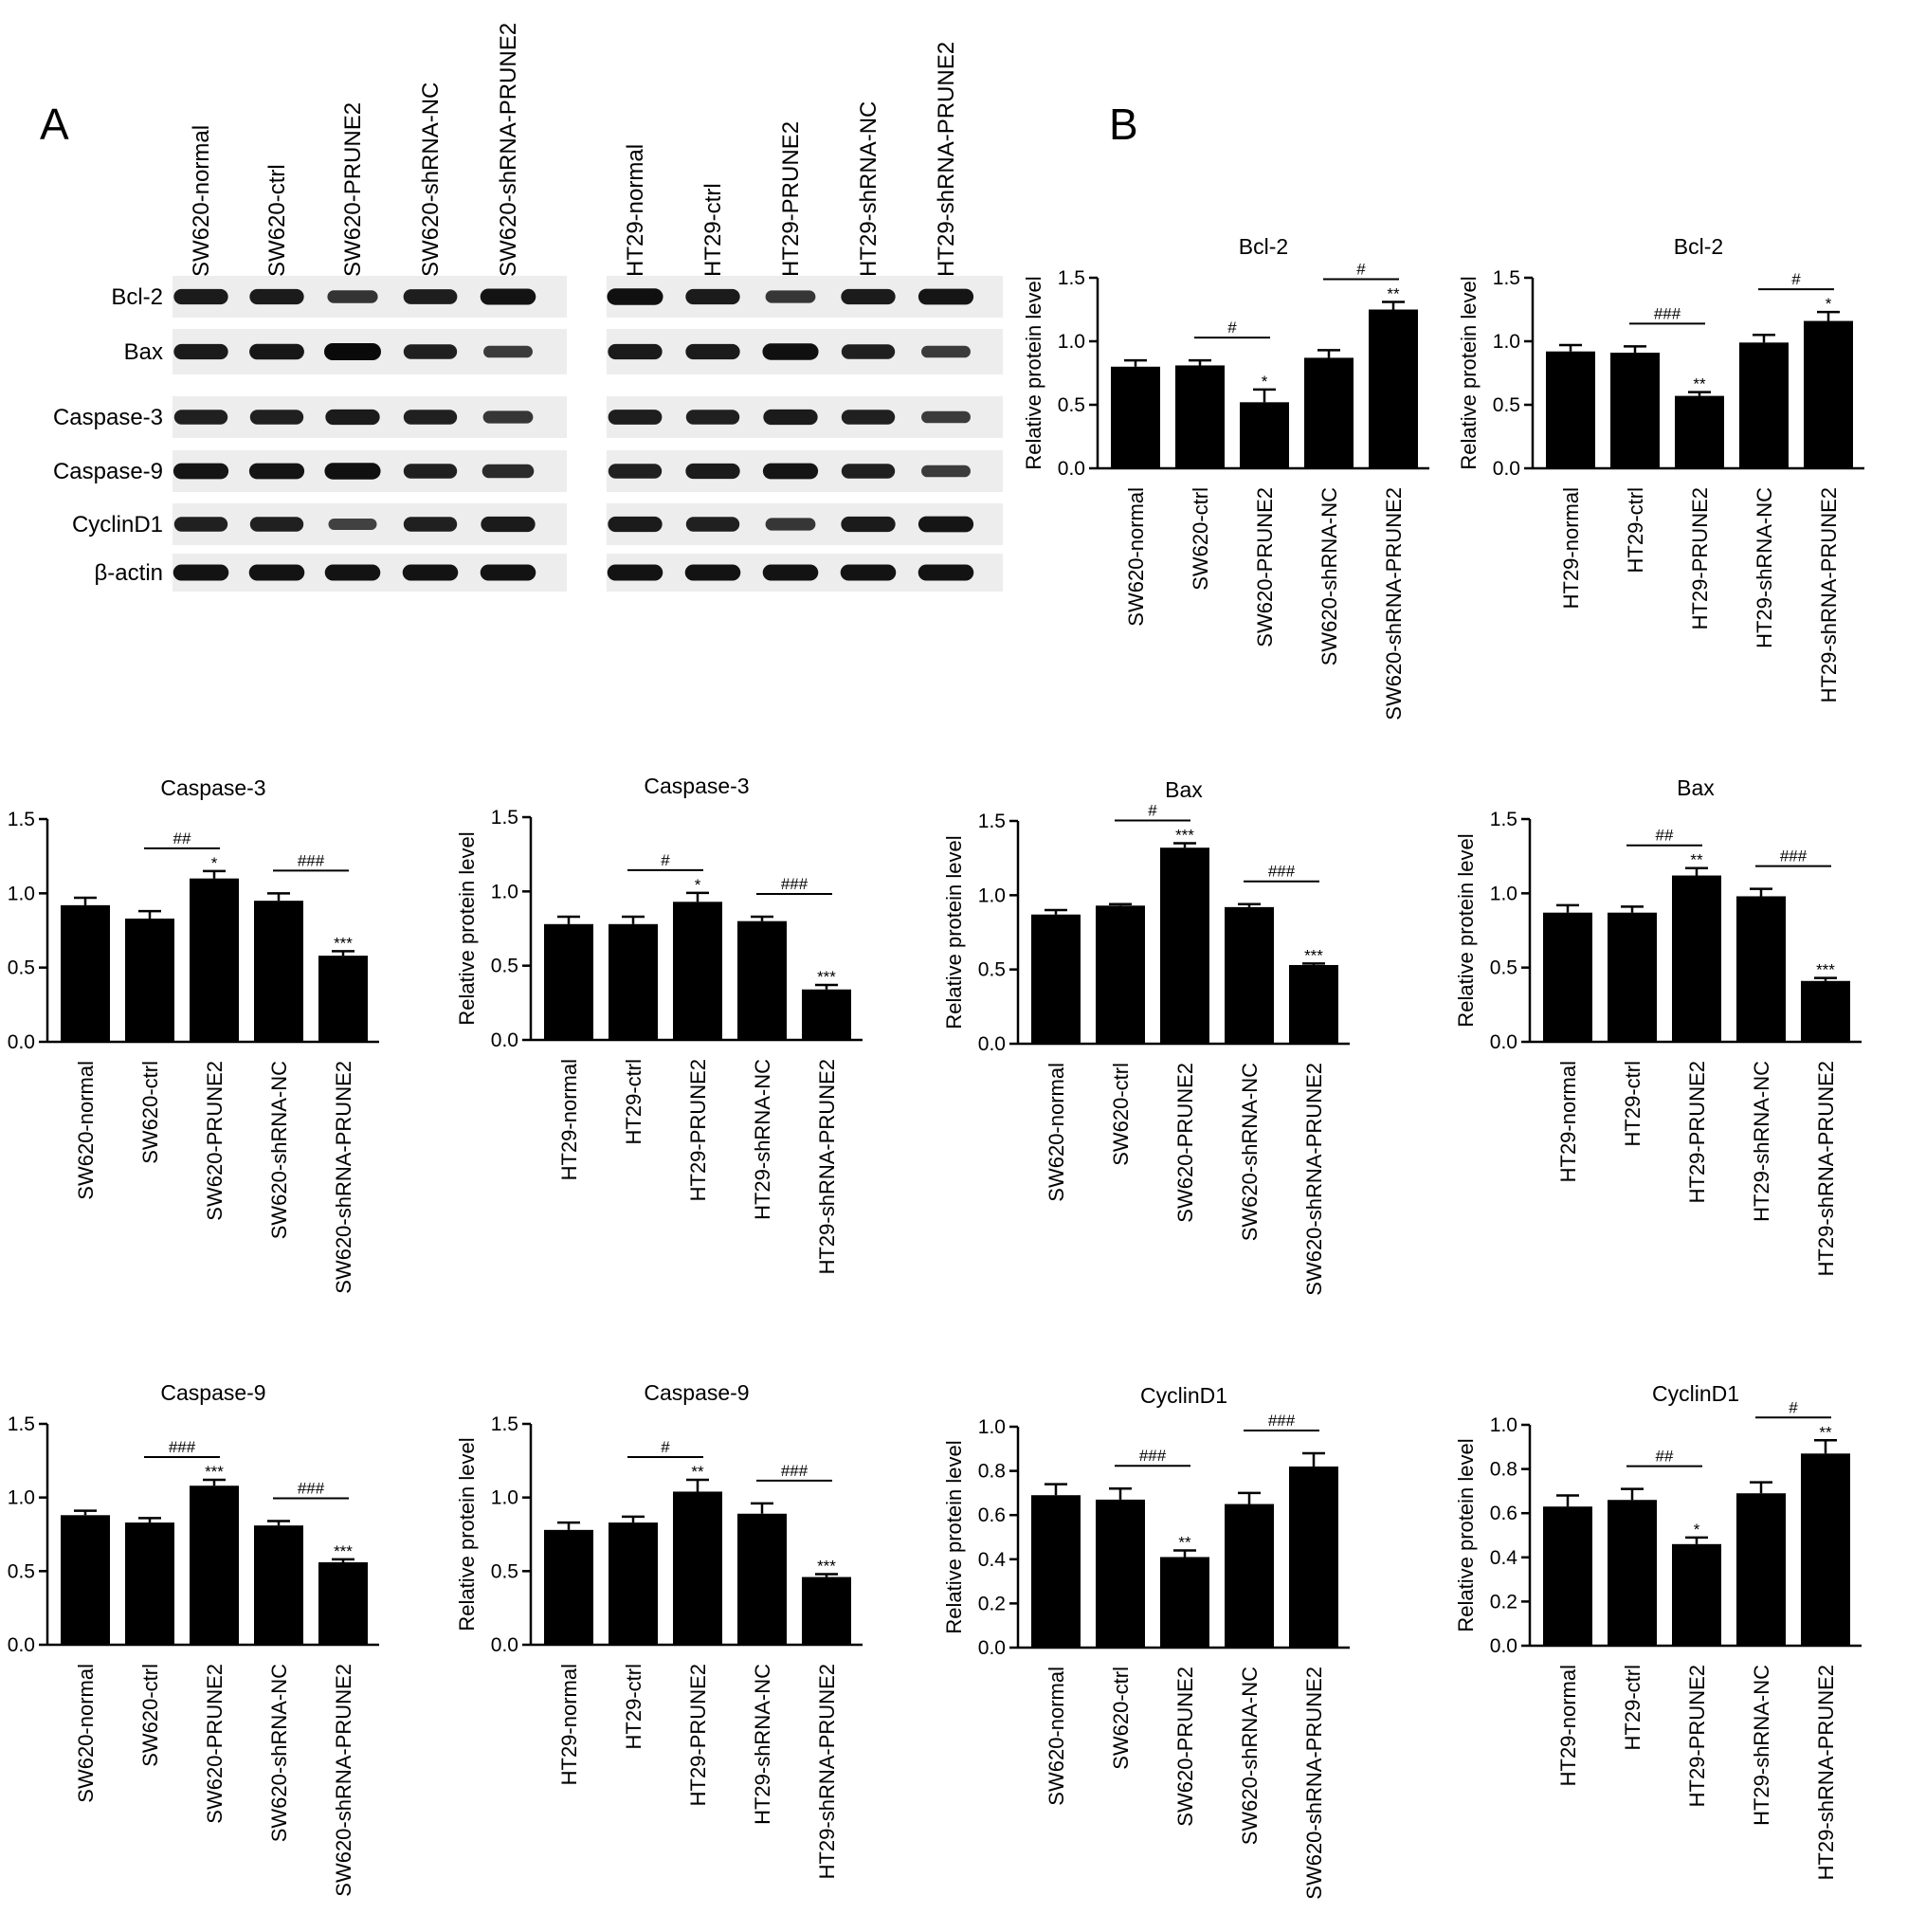 The width and height of the screenshot is (1926, 1932). Describe the element at coordinates (117, 525) in the screenshot. I see `blot-row-label: CyclinD1` at that location.